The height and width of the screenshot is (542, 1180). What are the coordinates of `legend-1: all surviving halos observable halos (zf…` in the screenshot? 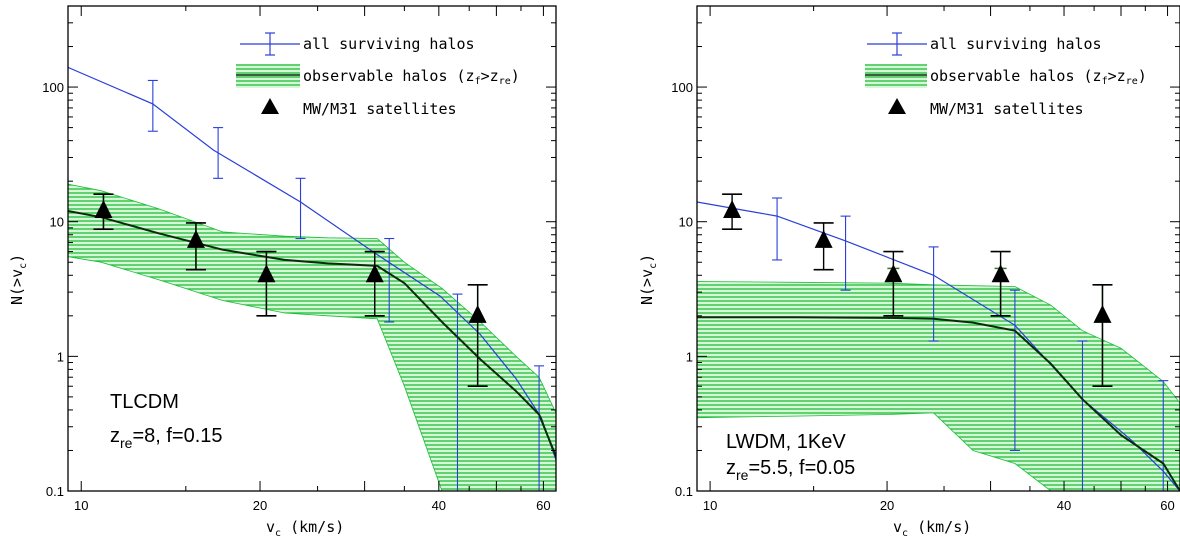 It's located at (378, 75).